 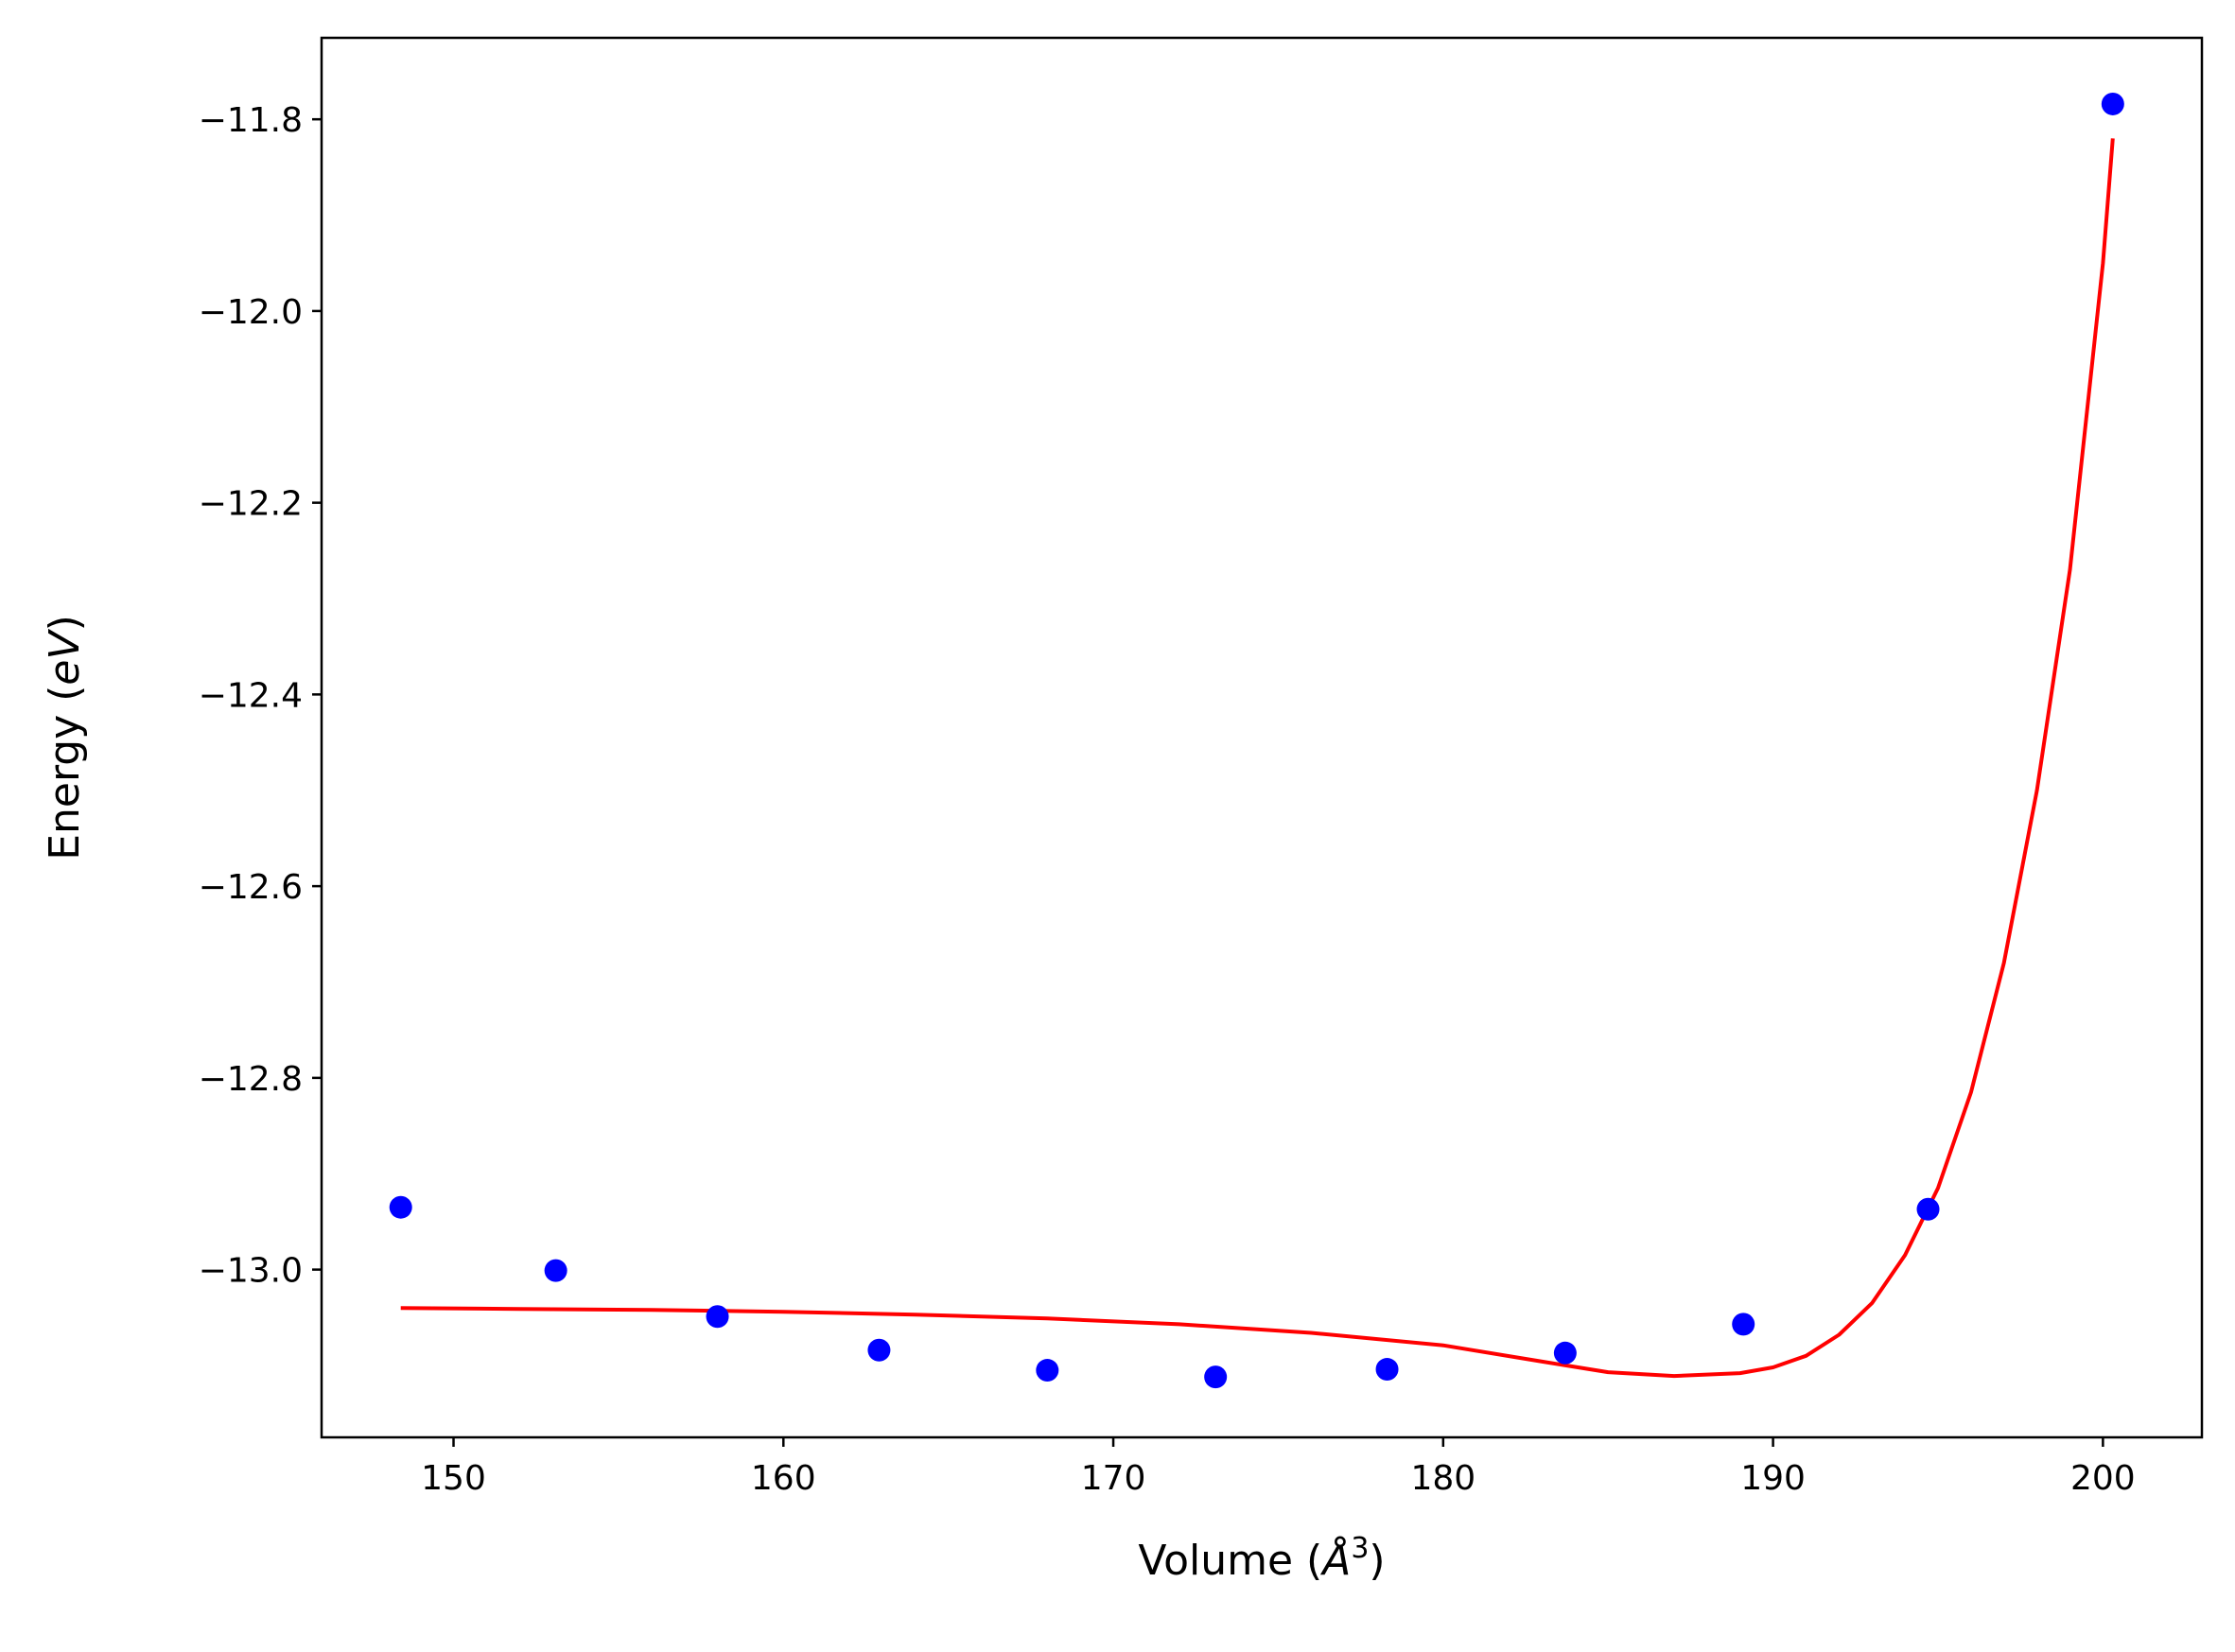 I want to click on y-axis-title: Energy (eV), so click(x=65, y=738).